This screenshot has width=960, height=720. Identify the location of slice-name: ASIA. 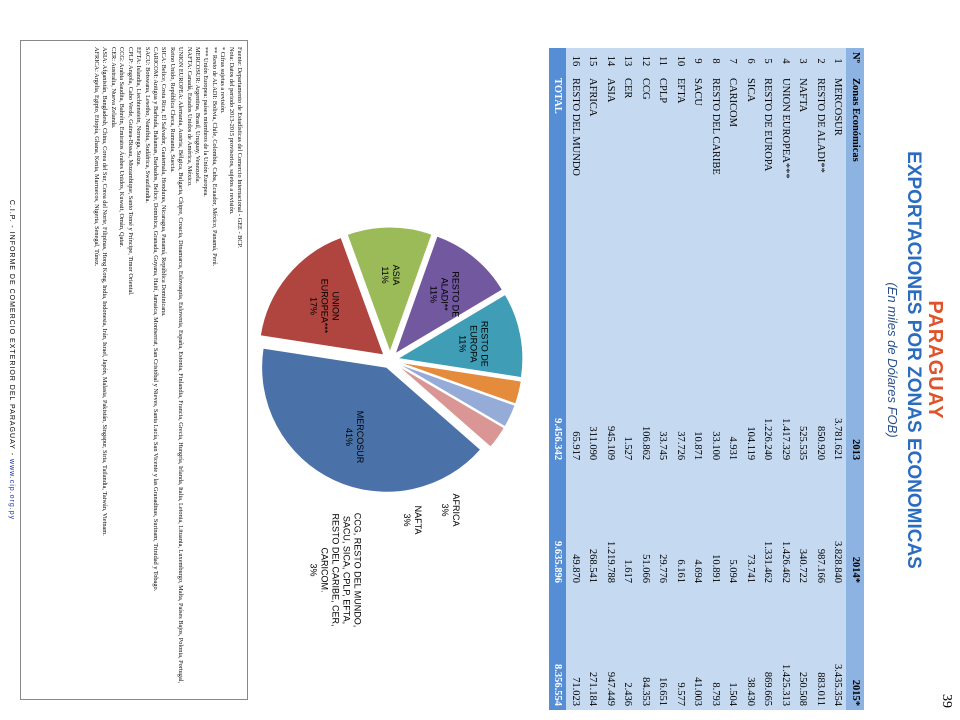
(395, 275).